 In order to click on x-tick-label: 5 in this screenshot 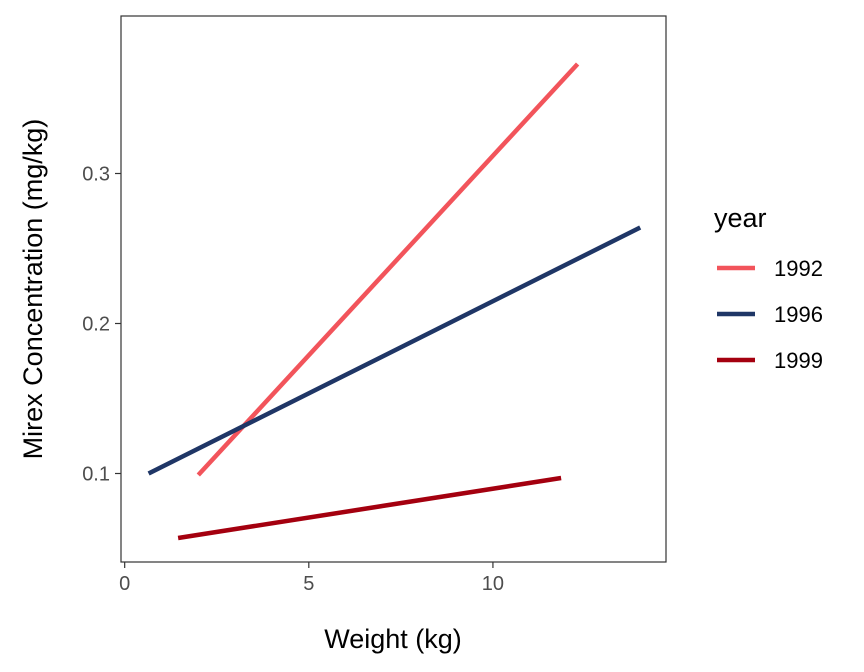, I will do `click(308, 584)`.